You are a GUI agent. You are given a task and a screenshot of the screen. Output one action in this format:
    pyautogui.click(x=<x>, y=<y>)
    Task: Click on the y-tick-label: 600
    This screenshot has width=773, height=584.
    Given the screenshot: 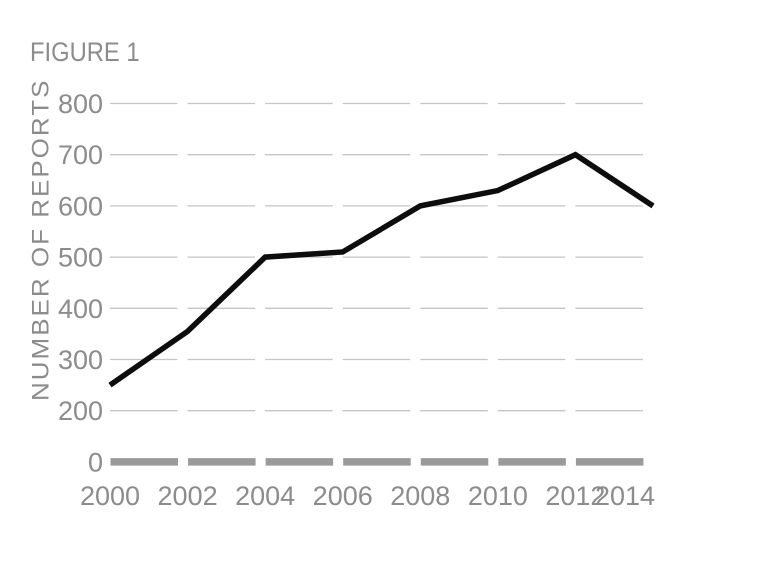 What is the action you would take?
    pyautogui.click(x=80, y=206)
    